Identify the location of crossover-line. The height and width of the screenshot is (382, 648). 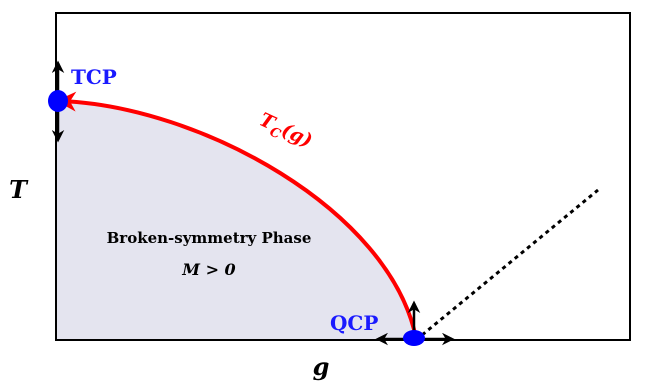
(507, 265).